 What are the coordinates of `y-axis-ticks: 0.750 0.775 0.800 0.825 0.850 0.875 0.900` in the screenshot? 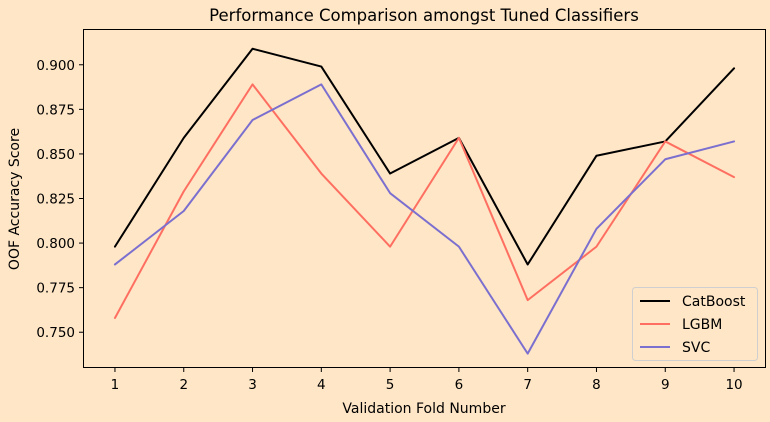 It's located at (60, 199).